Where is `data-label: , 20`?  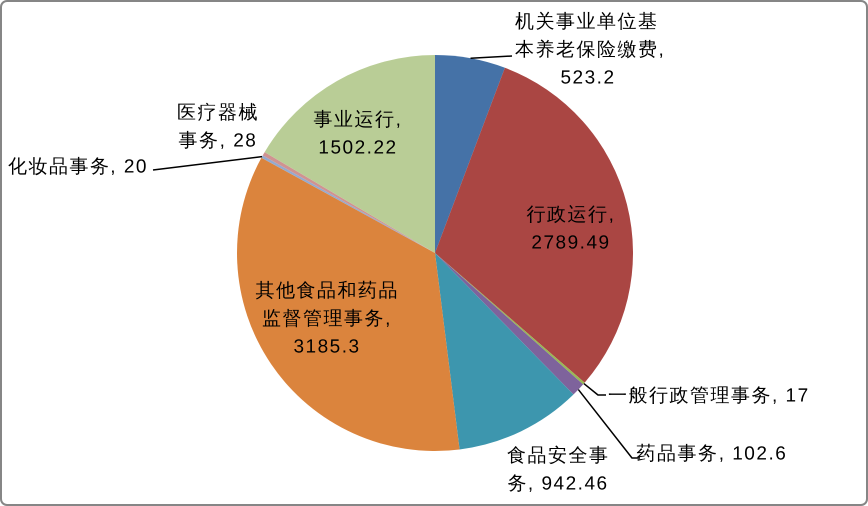 data-label: , 20 is located at coordinates (129, 167).